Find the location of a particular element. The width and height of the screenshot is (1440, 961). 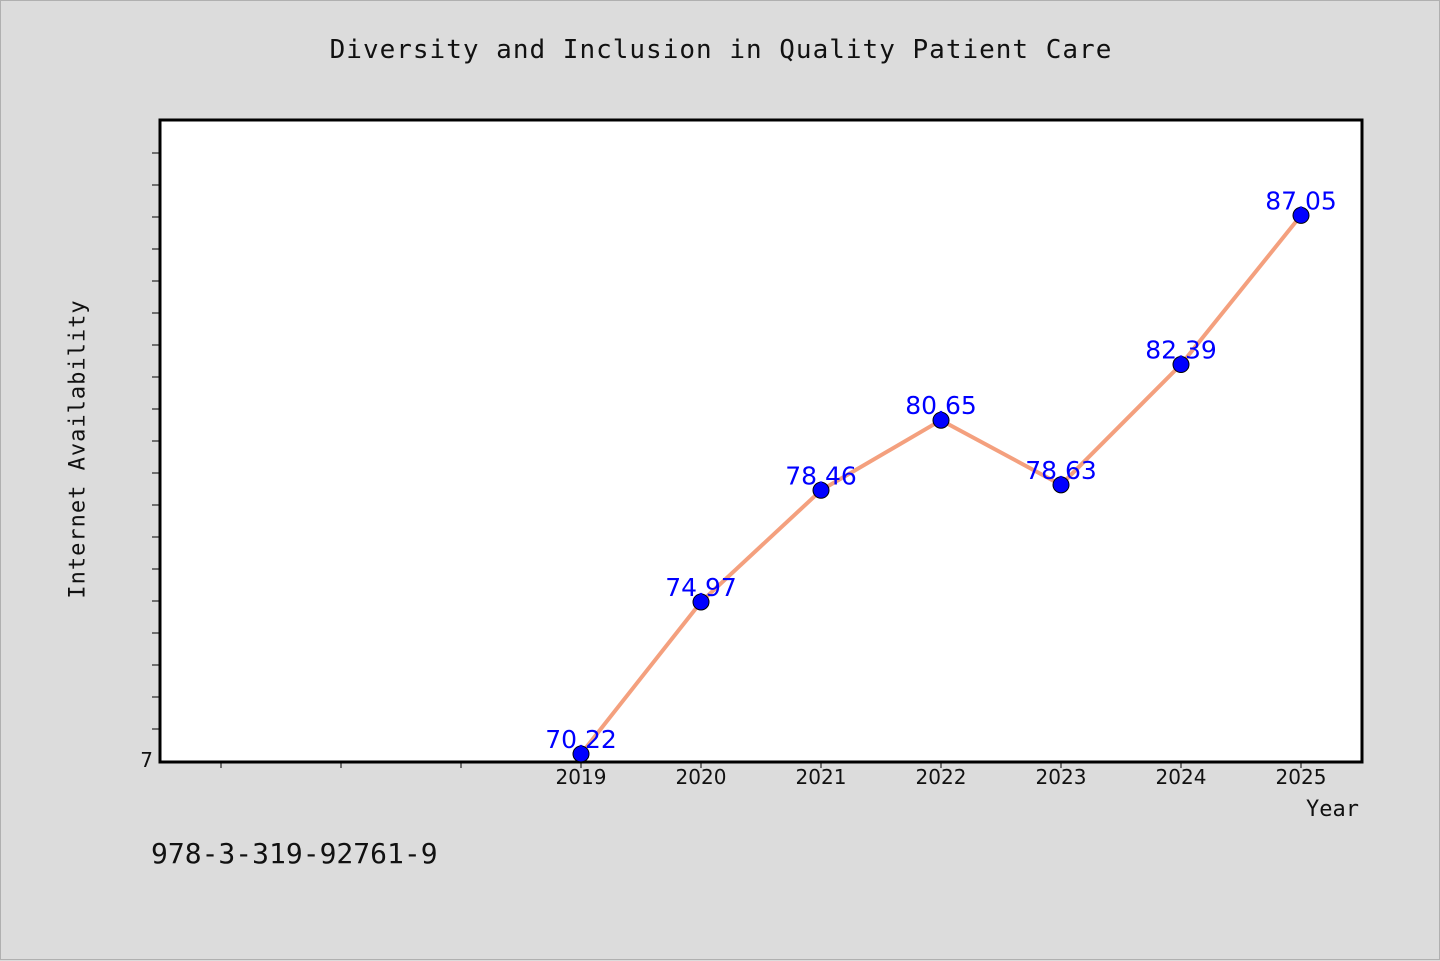

data-label: 87.05 is located at coordinates (1301, 200).